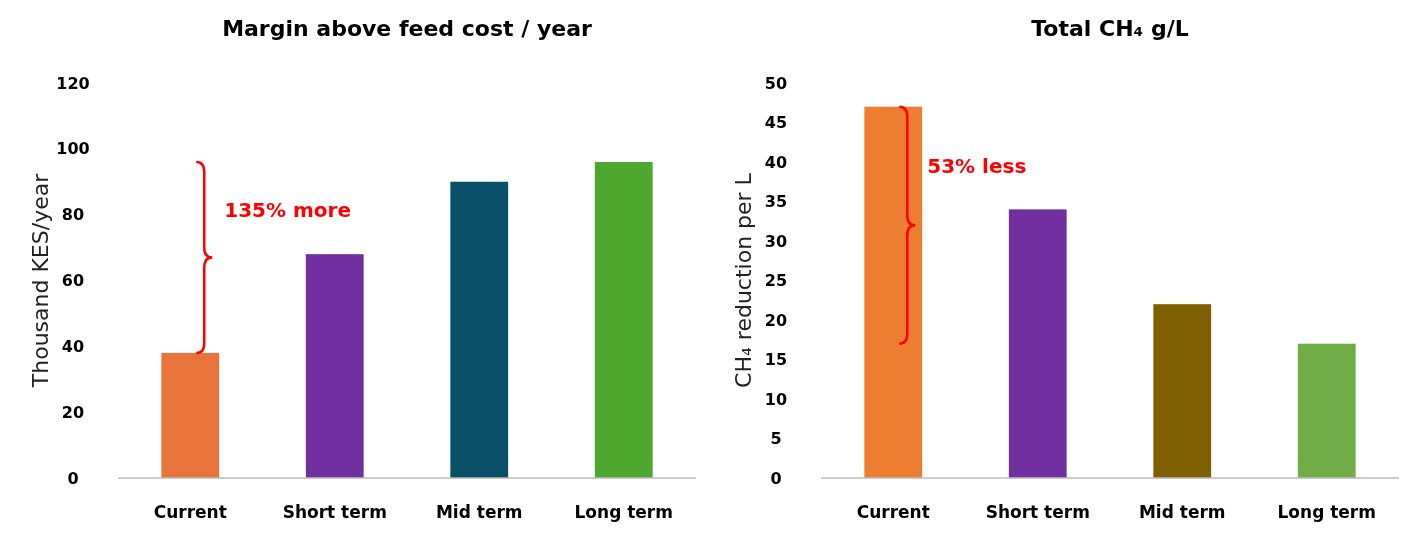 The width and height of the screenshot is (1422, 534). What do you see at coordinates (407, 28) in the screenshot?
I see `chart-title: Margin above feed cost / year` at bounding box center [407, 28].